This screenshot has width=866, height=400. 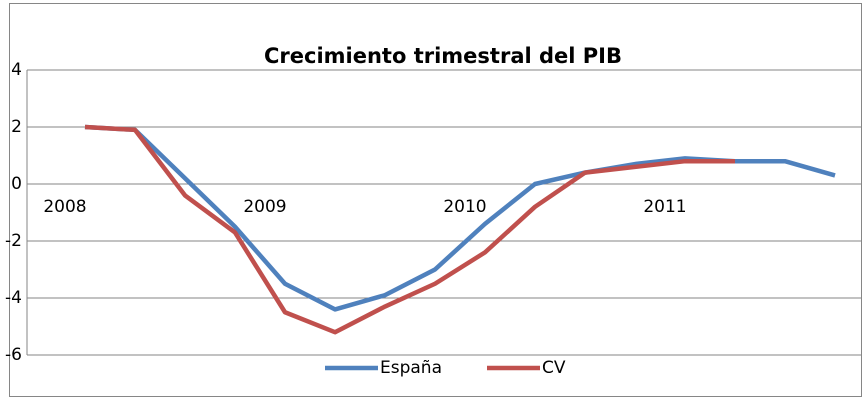 I want to click on x-tick-label: 2008, so click(x=64, y=207).